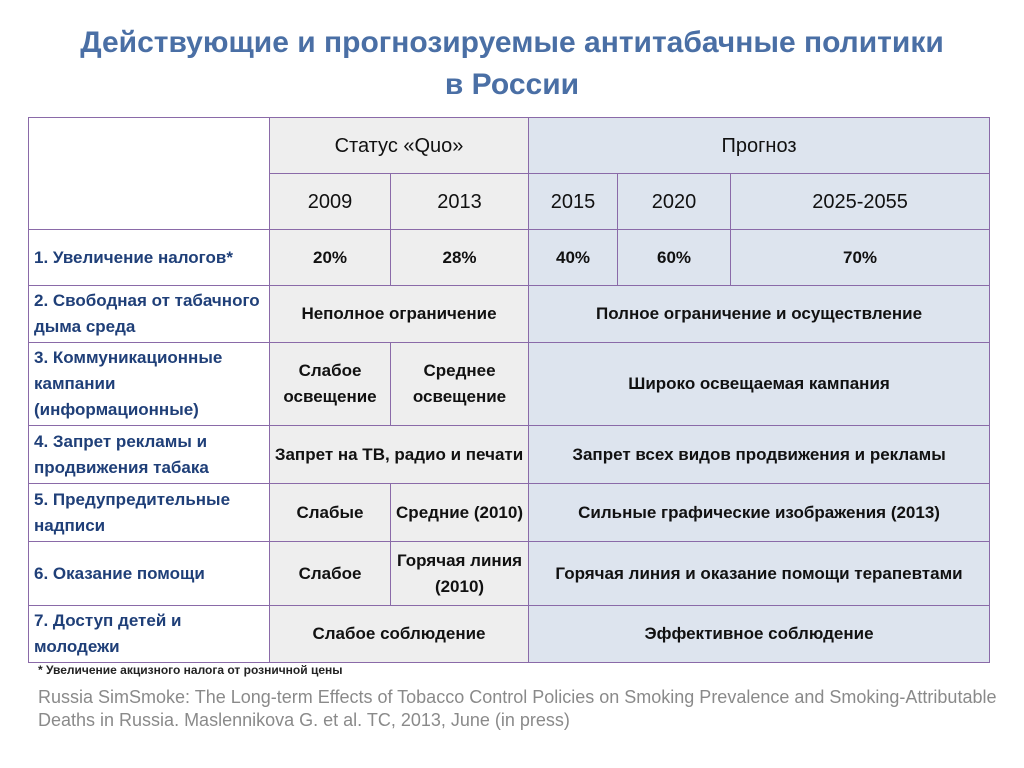 The image size is (1024, 768). I want to click on row-label-youth-access: 7. Доступ детей и молодежи, so click(149, 634).